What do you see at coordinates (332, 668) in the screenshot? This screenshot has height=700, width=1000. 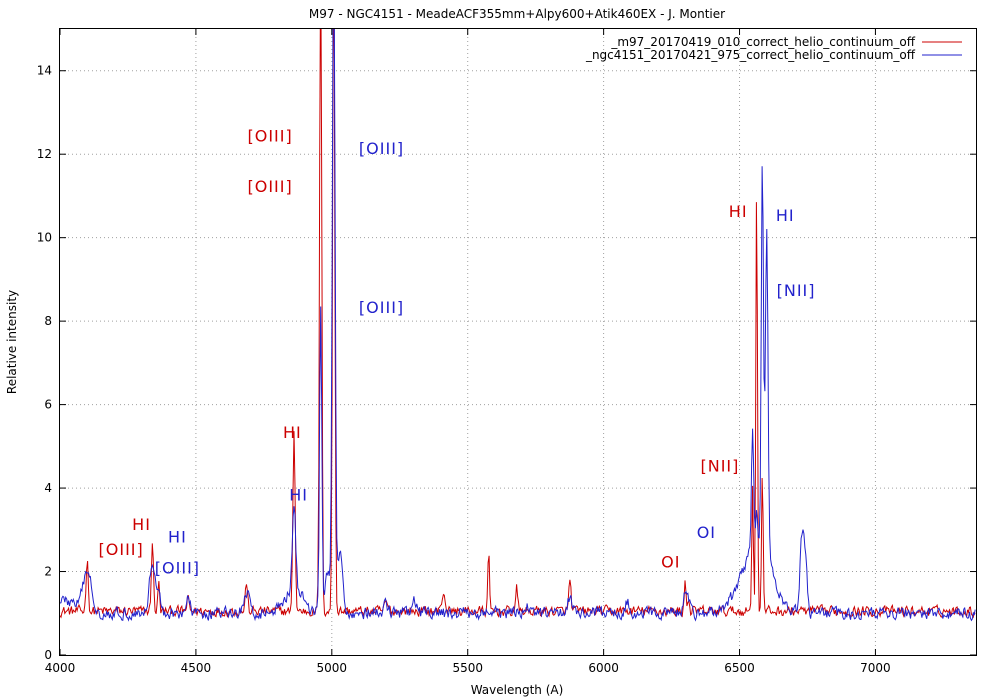 I see `x-tick-label: 5000` at bounding box center [332, 668].